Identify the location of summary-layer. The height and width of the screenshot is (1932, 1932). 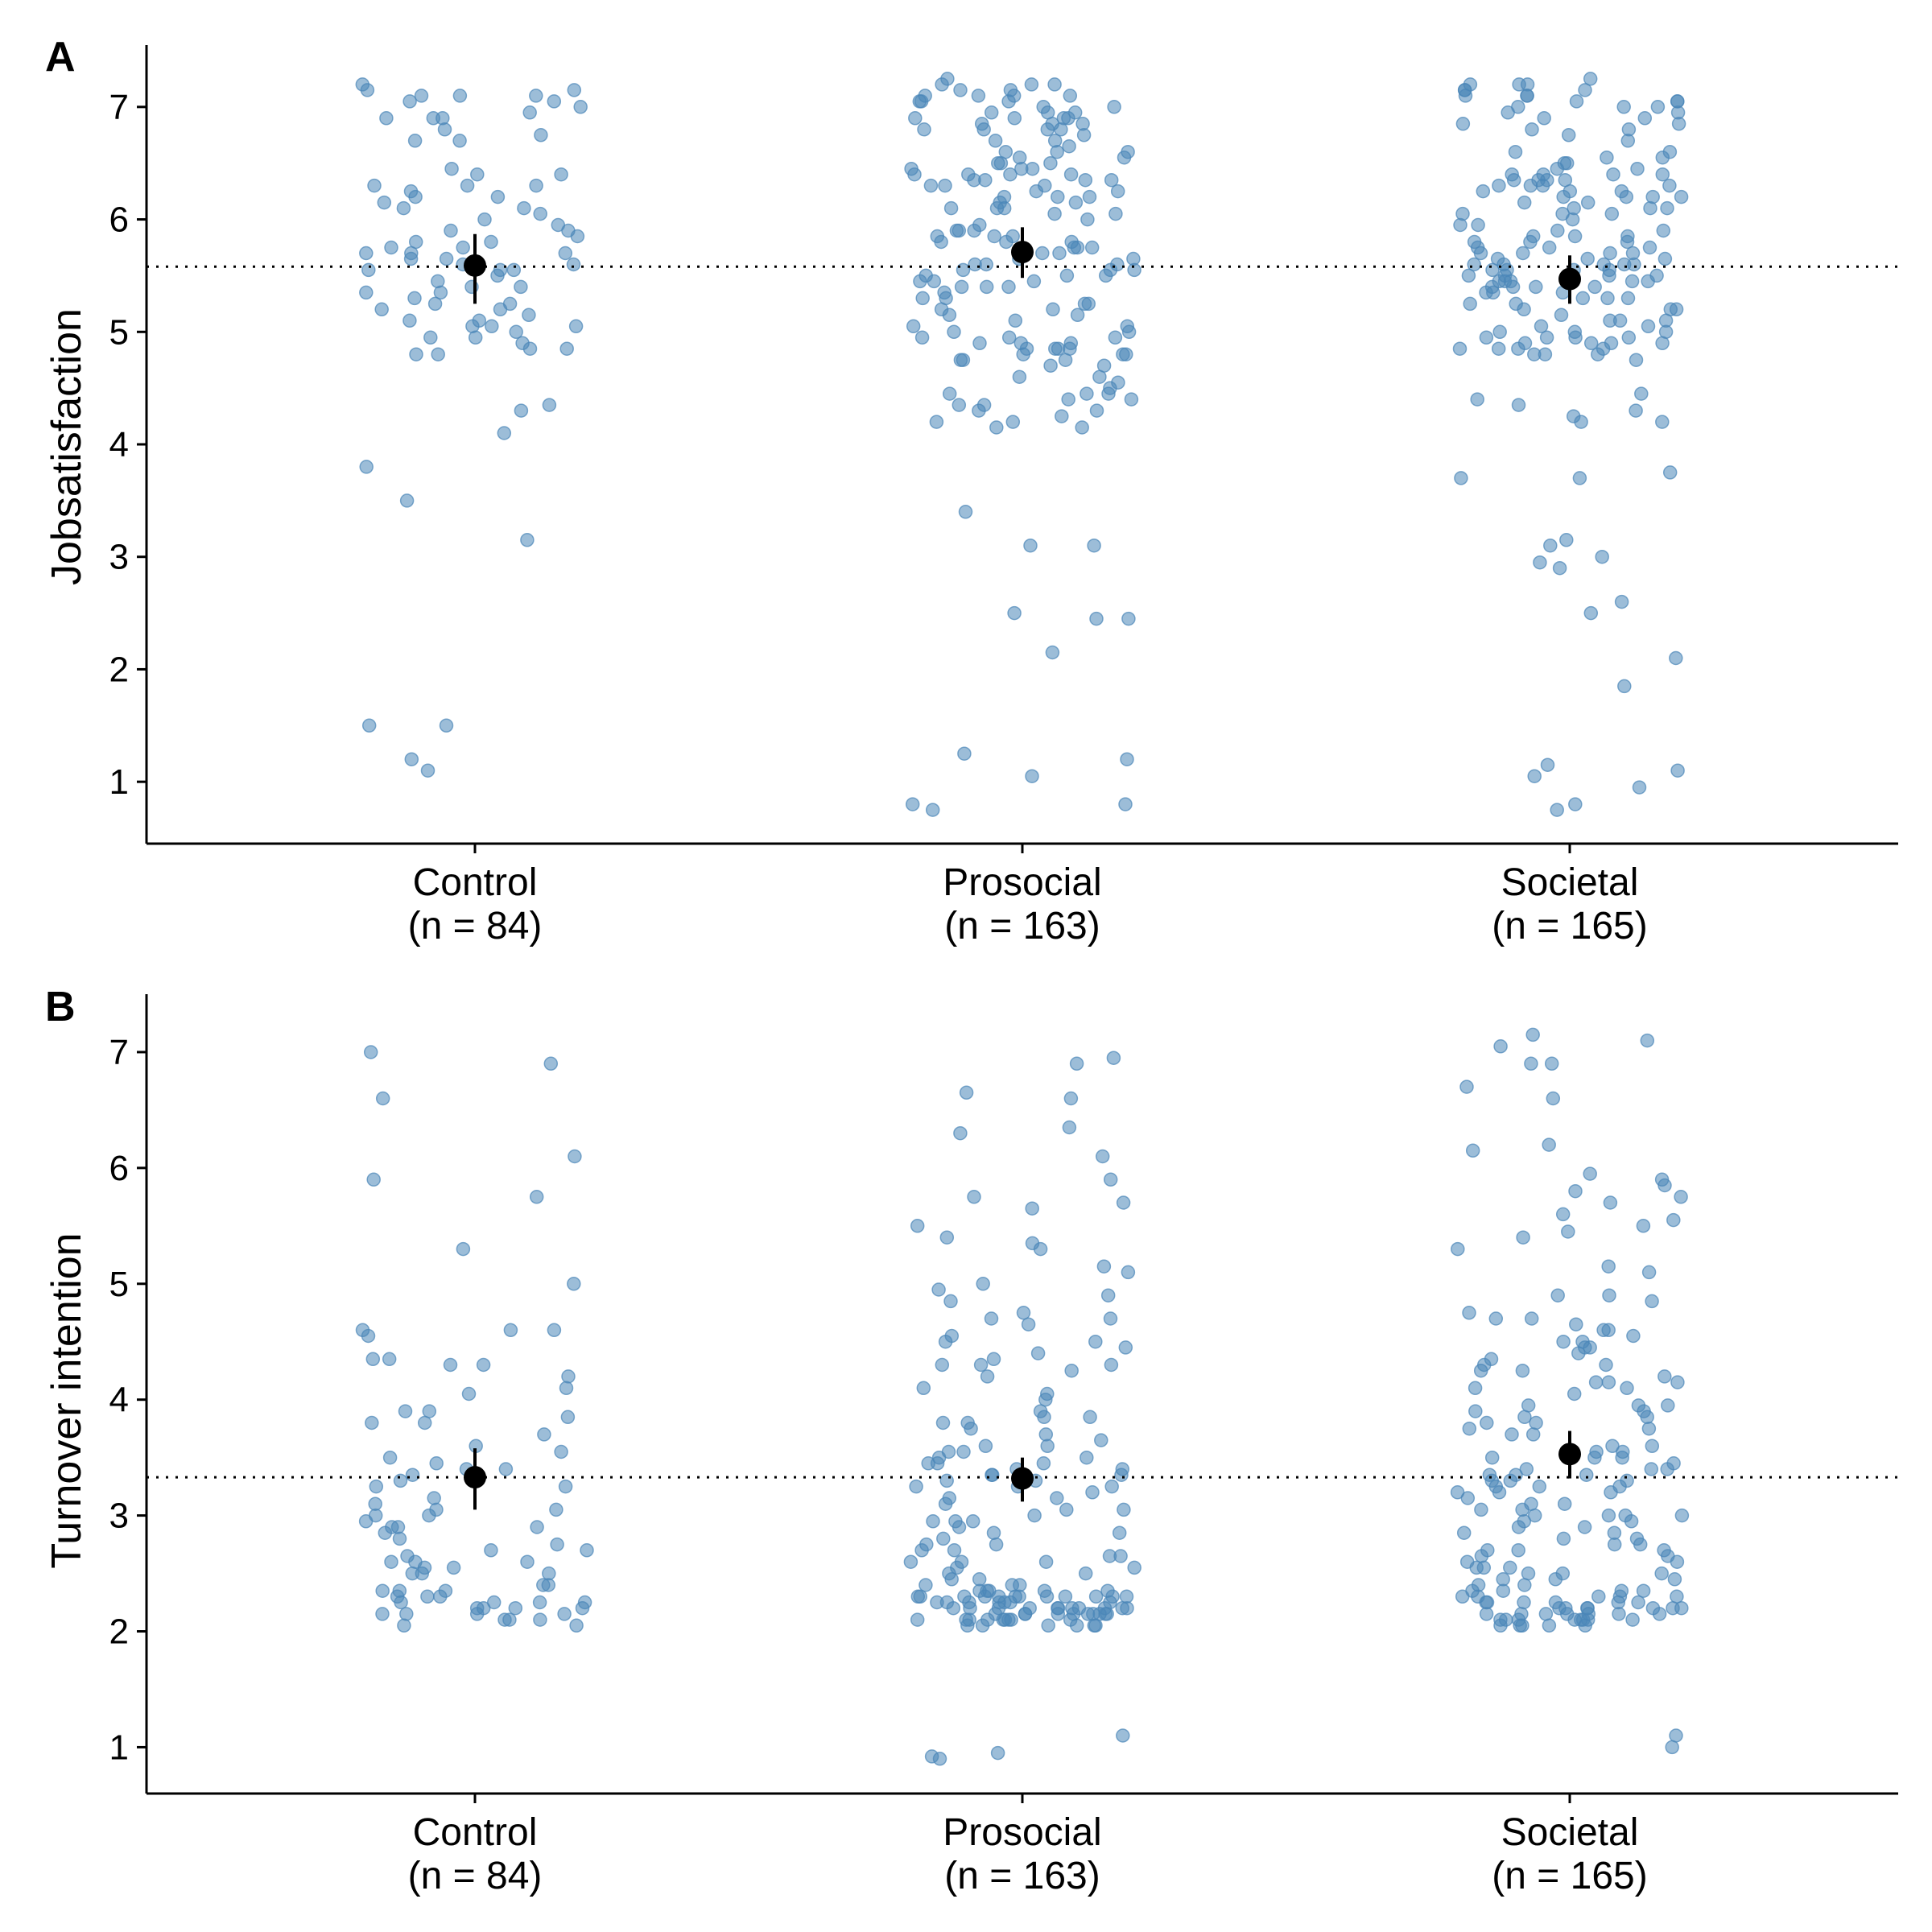
(1022, 265).